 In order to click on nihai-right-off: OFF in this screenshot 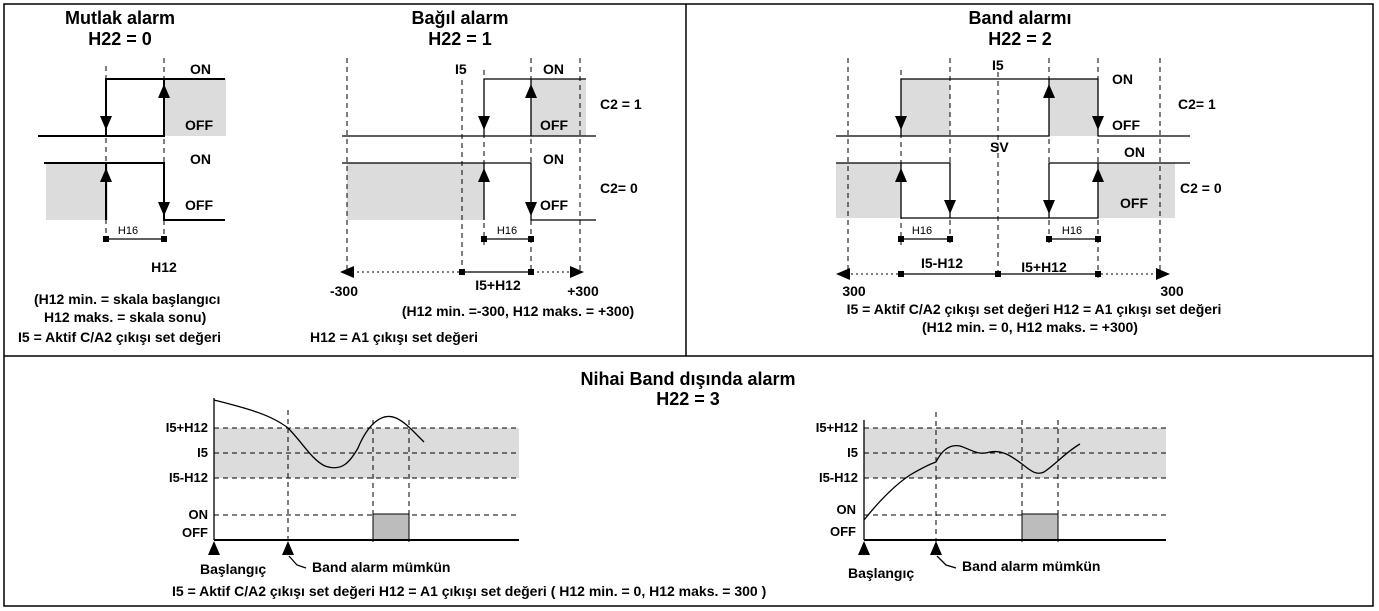, I will do `click(843, 531)`.